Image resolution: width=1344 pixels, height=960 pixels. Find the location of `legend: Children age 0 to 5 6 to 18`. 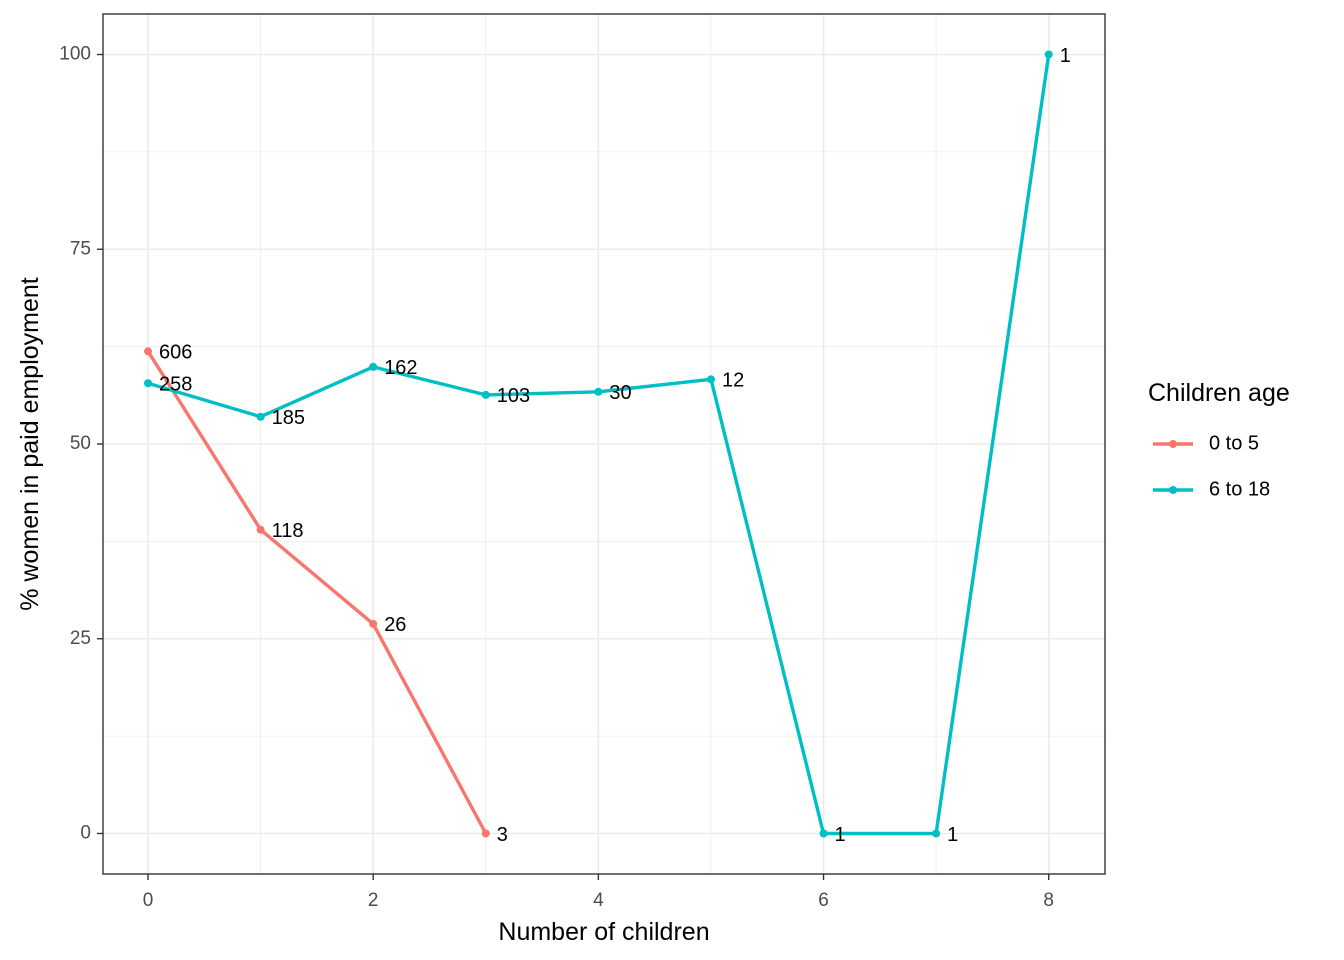

legend: Children age 0 to 5 6 to 18 is located at coordinates (1219, 439).